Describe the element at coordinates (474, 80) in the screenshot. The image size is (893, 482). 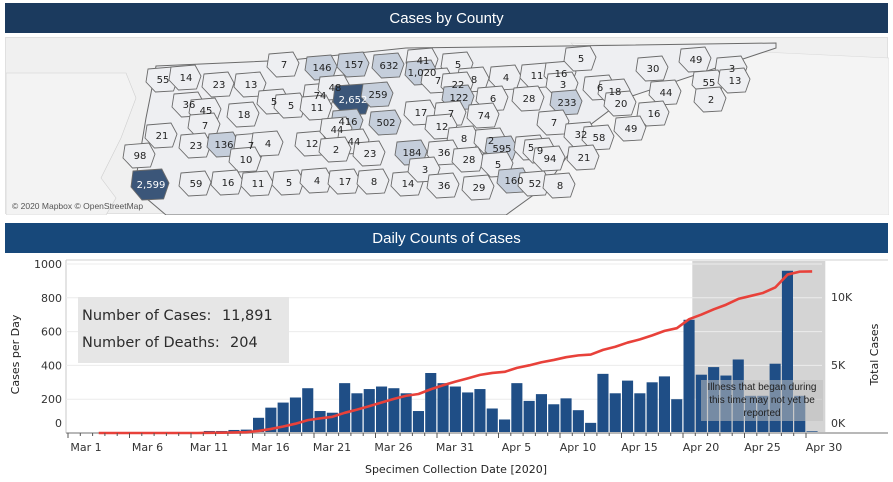
I see `county-case-label: 8` at that location.